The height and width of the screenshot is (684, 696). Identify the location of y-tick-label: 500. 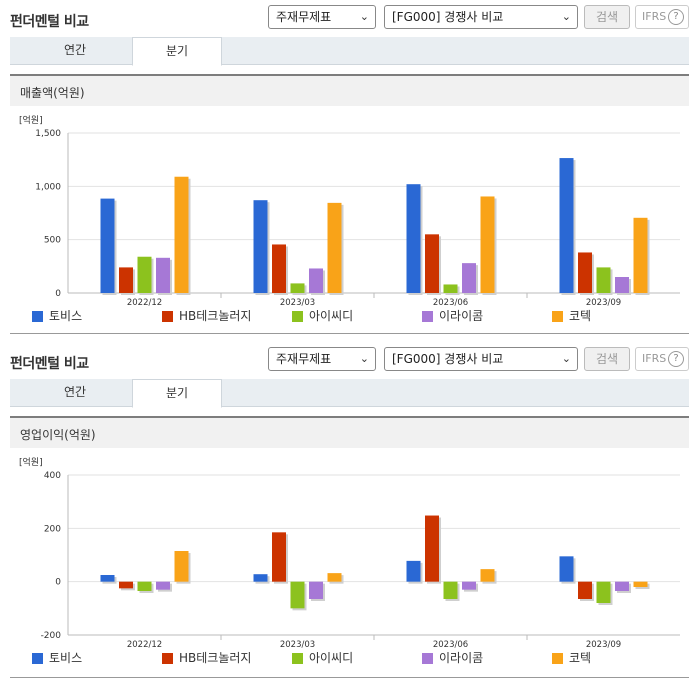
(52, 241).